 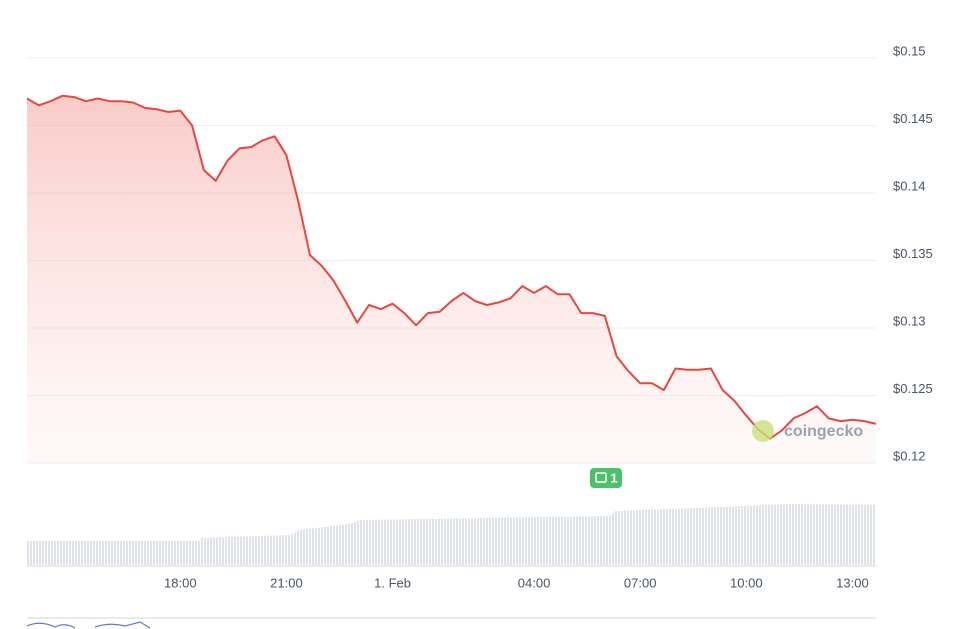 I want to click on volume-bars, so click(x=451, y=534).